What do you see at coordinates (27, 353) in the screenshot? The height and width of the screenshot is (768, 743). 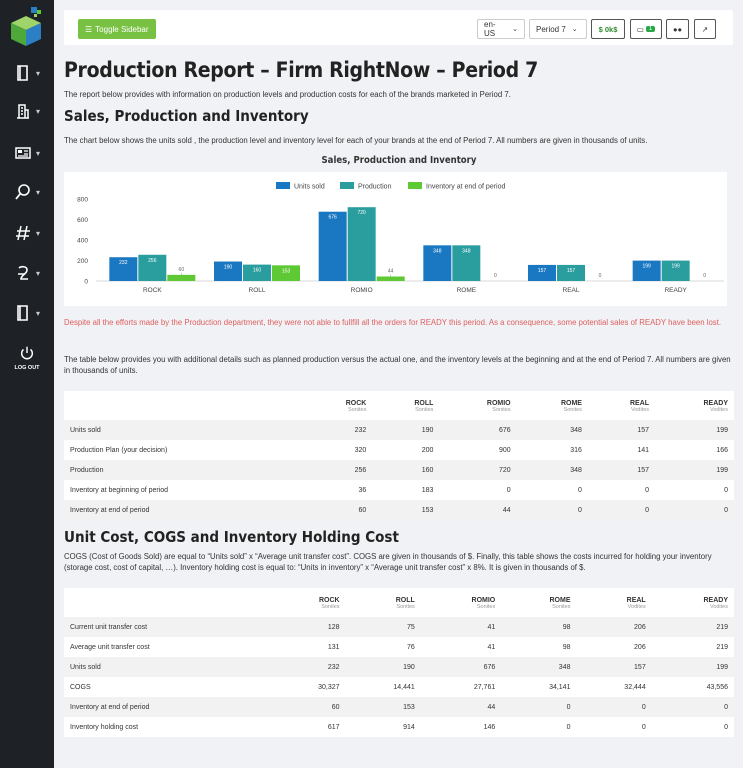 I see `power-icon` at bounding box center [27, 353].